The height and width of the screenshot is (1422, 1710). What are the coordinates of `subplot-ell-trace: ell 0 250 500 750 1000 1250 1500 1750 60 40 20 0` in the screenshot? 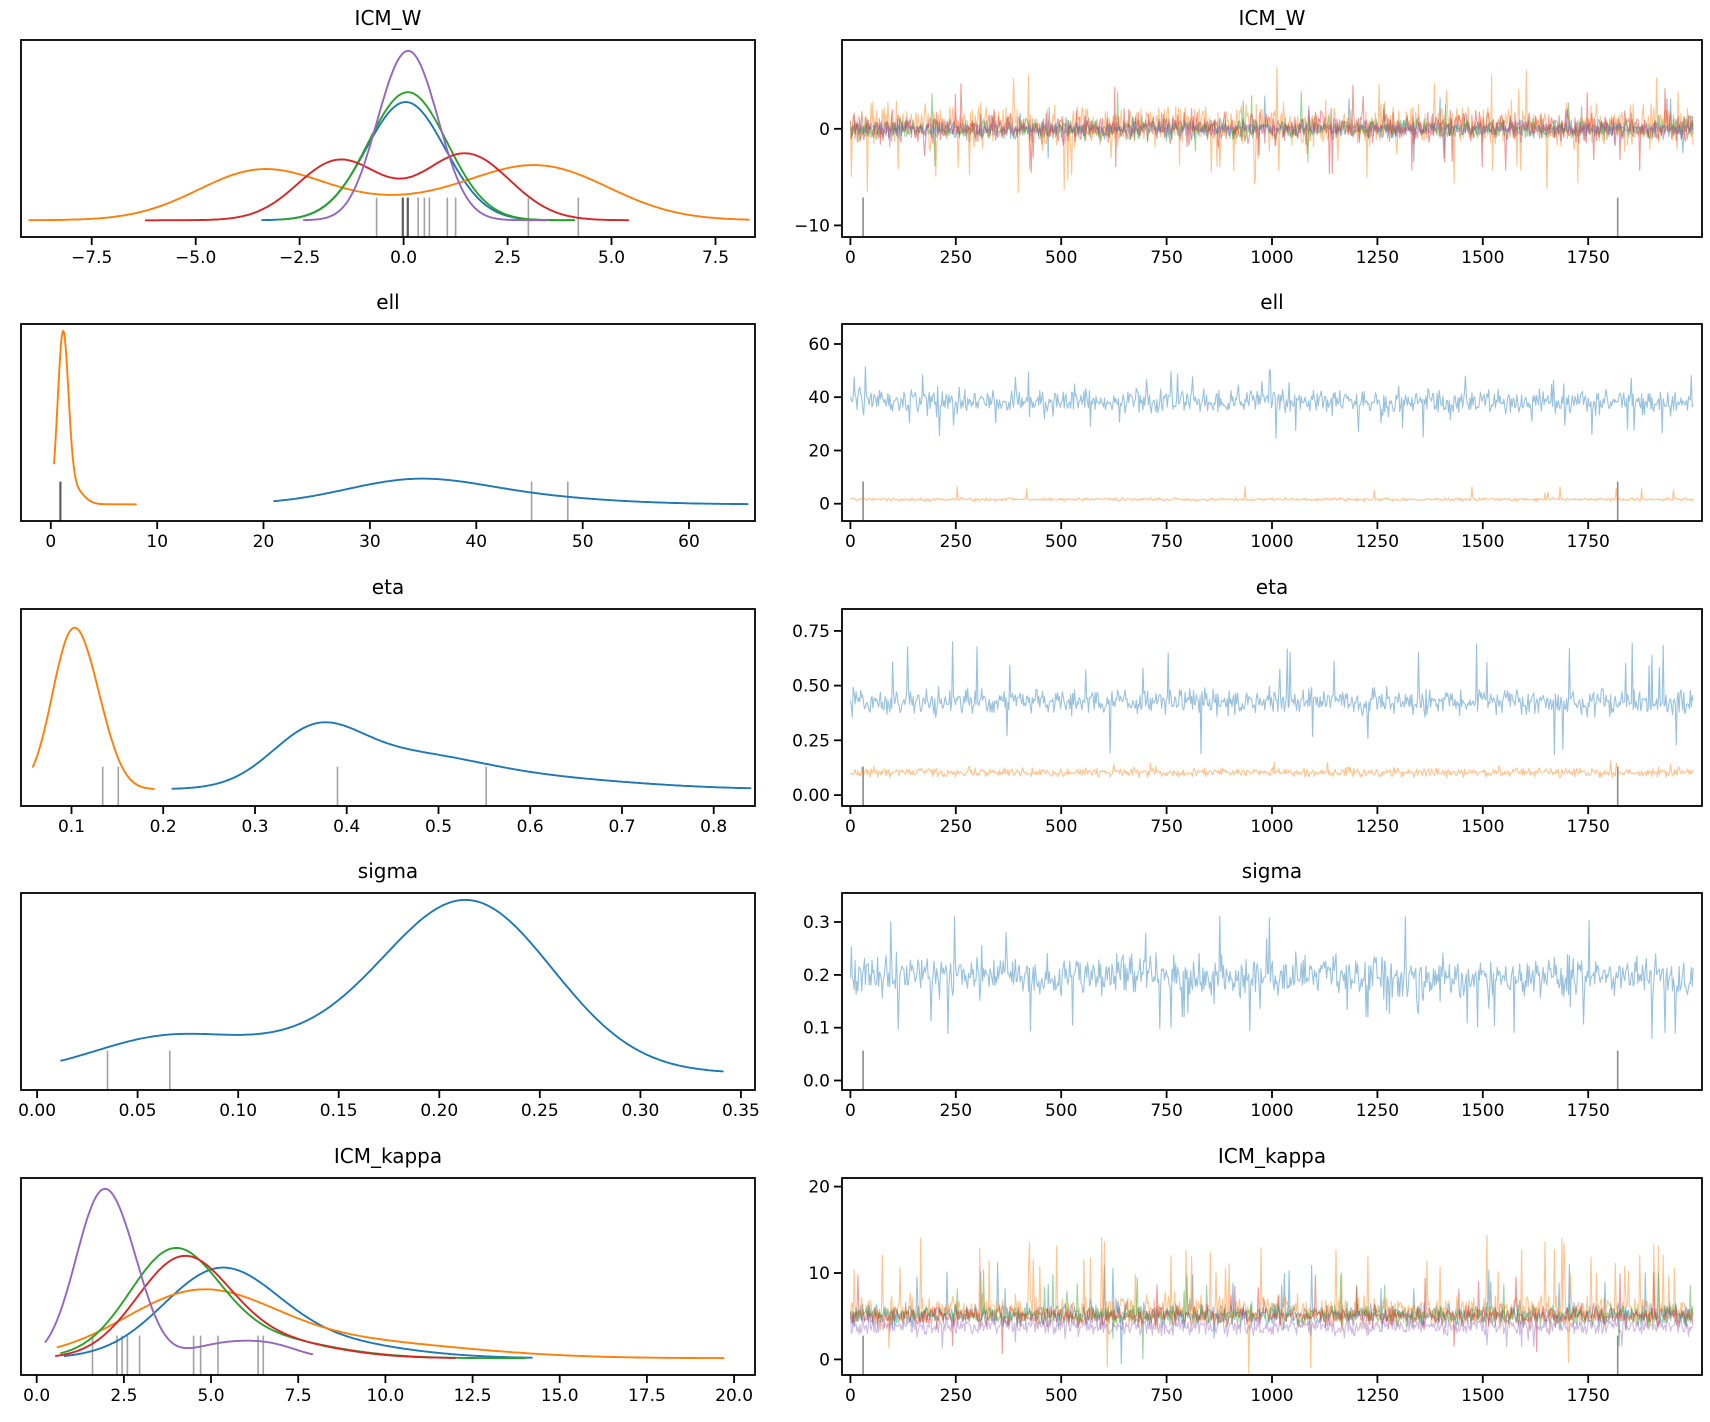 It's located at (1244, 426).